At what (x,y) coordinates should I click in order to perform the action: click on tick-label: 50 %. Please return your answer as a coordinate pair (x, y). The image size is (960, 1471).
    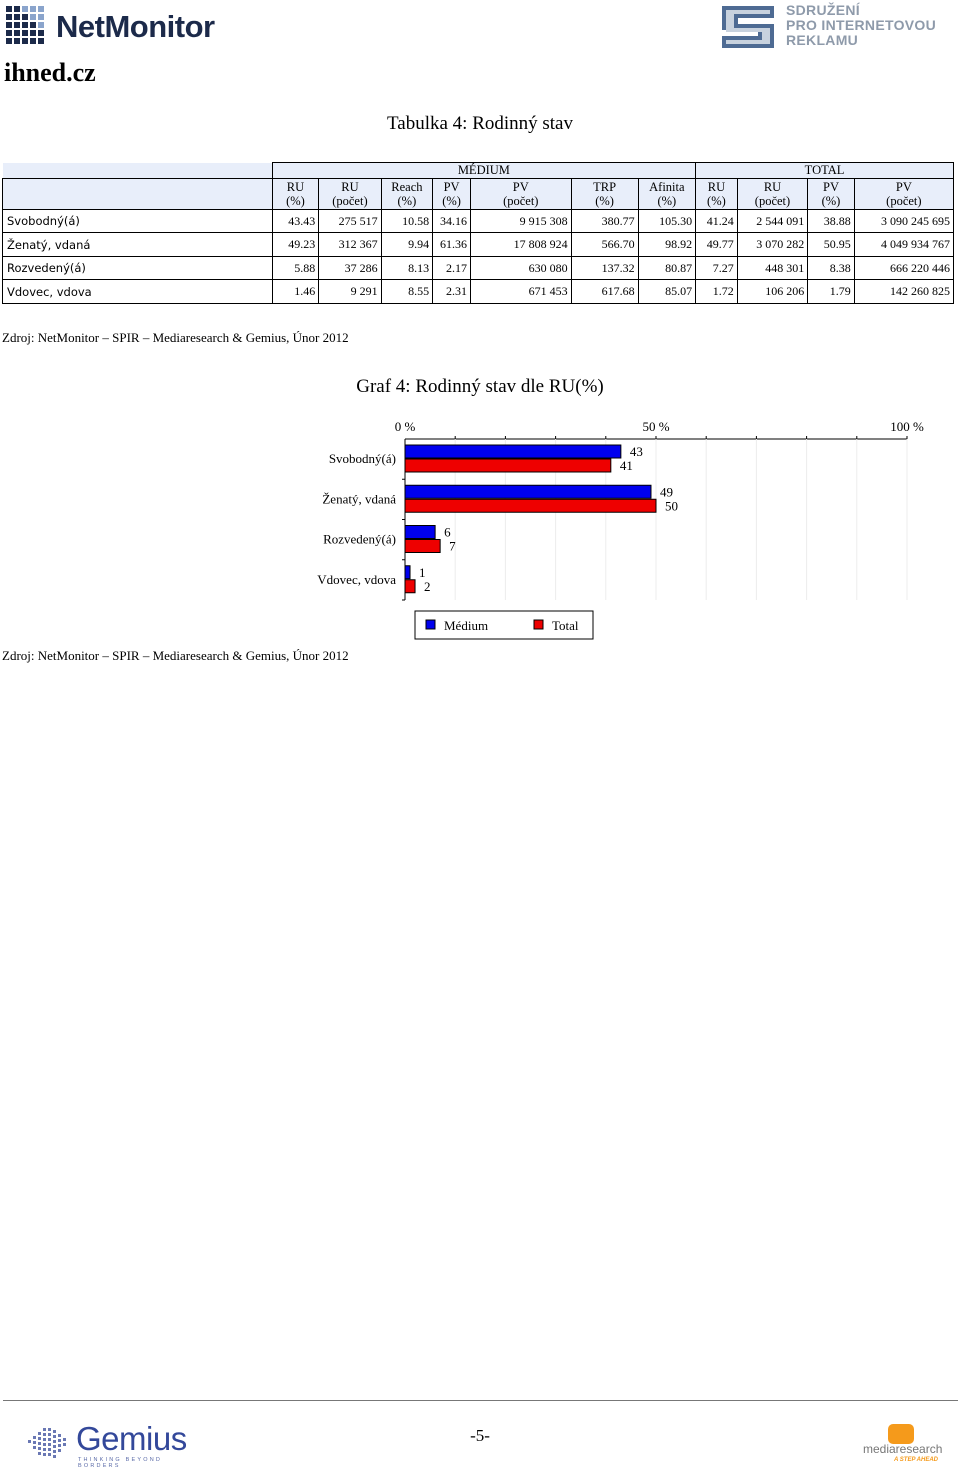
    Looking at the image, I should click on (655, 426).